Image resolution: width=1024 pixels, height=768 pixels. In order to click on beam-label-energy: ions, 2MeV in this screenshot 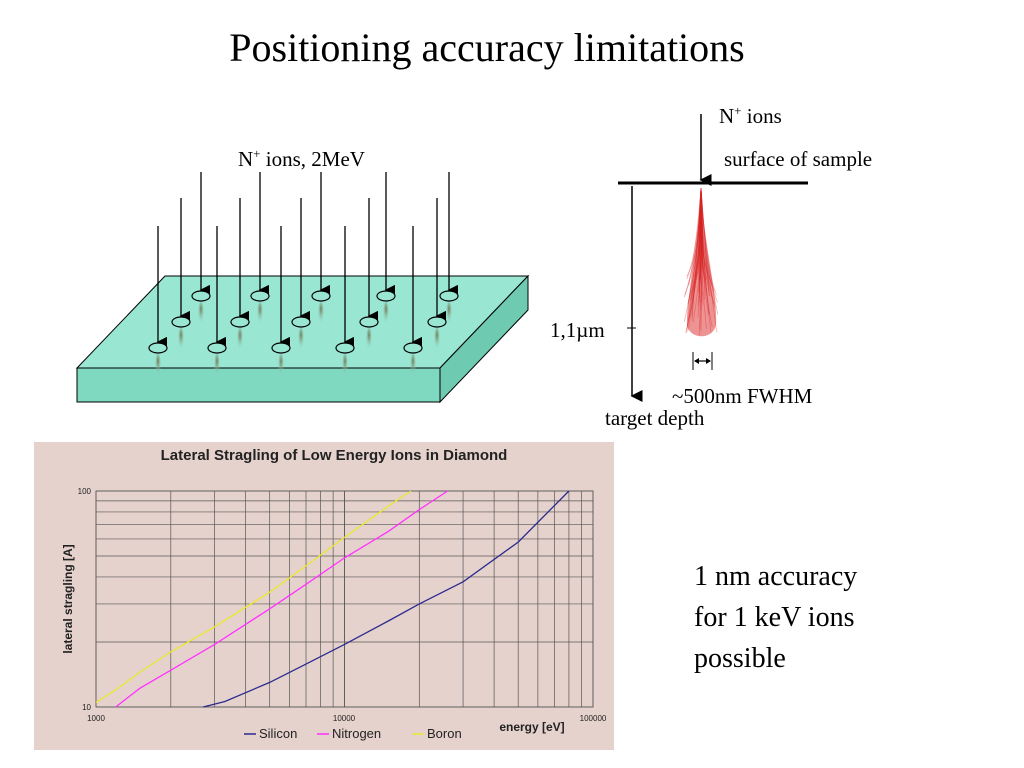, I will do `click(312, 159)`.